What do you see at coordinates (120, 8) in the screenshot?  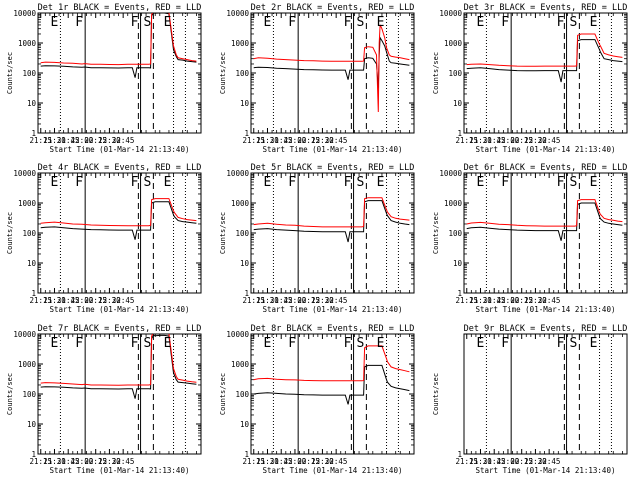 I see `chart-title: Det 1r BLACK = Events, RED = LLD` at bounding box center [120, 8].